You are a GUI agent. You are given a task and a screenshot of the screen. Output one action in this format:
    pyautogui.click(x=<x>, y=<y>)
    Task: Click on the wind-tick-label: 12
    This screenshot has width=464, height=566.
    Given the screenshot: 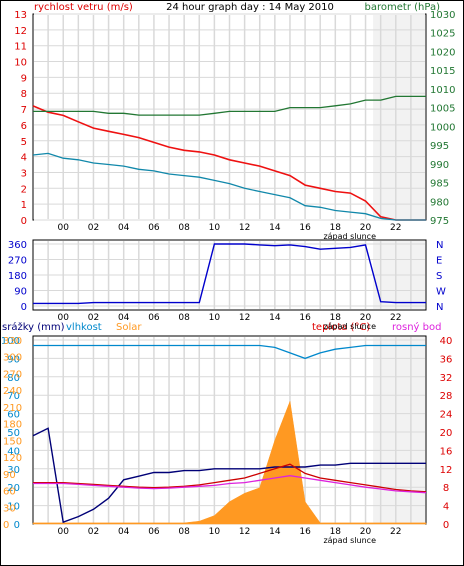 What is the action you would take?
    pyautogui.click(x=20, y=31)
    